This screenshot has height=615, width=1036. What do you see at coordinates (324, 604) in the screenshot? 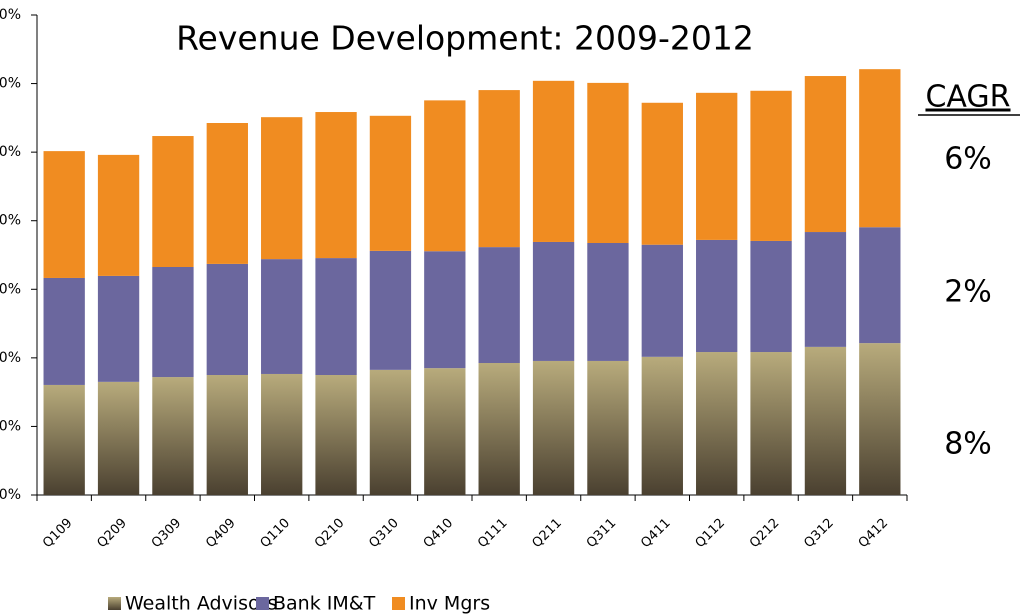
I see `legend-label: Bank IM&T` at bounding box center [324, 604].